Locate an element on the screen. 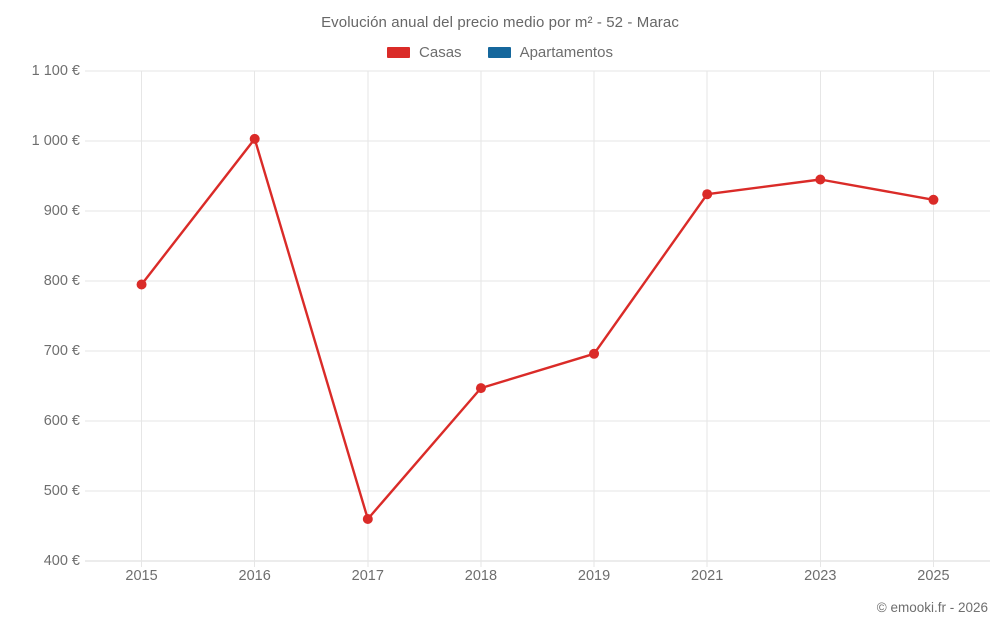 This screenshot has width=1000, height=625. x-tick-label: 2015 is located at coordinates (141, 576).